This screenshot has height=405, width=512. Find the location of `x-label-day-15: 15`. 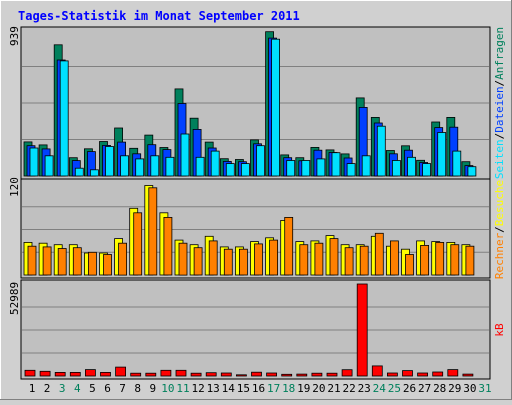

x-label-day-15: 15 is located at coordinates (243, 388).